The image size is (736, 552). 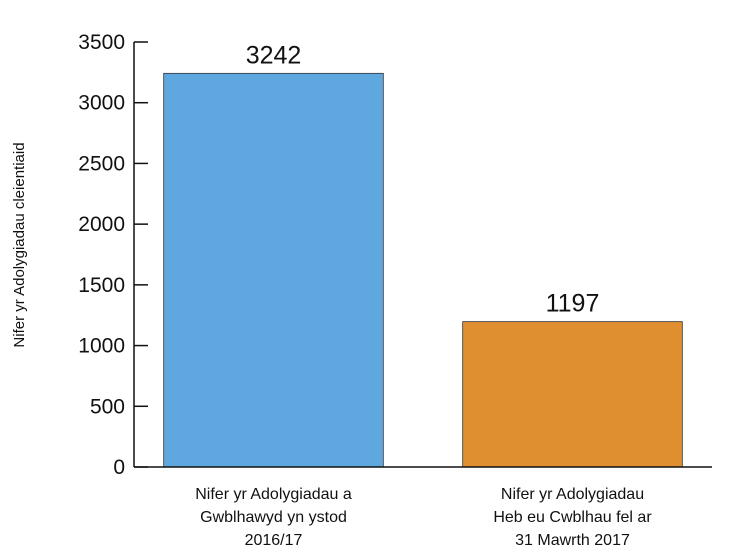 What do you see at coordinates (101, 42) in the screenshot?
I see `y-tick-label: 3500` at bounding box center [101, 42].